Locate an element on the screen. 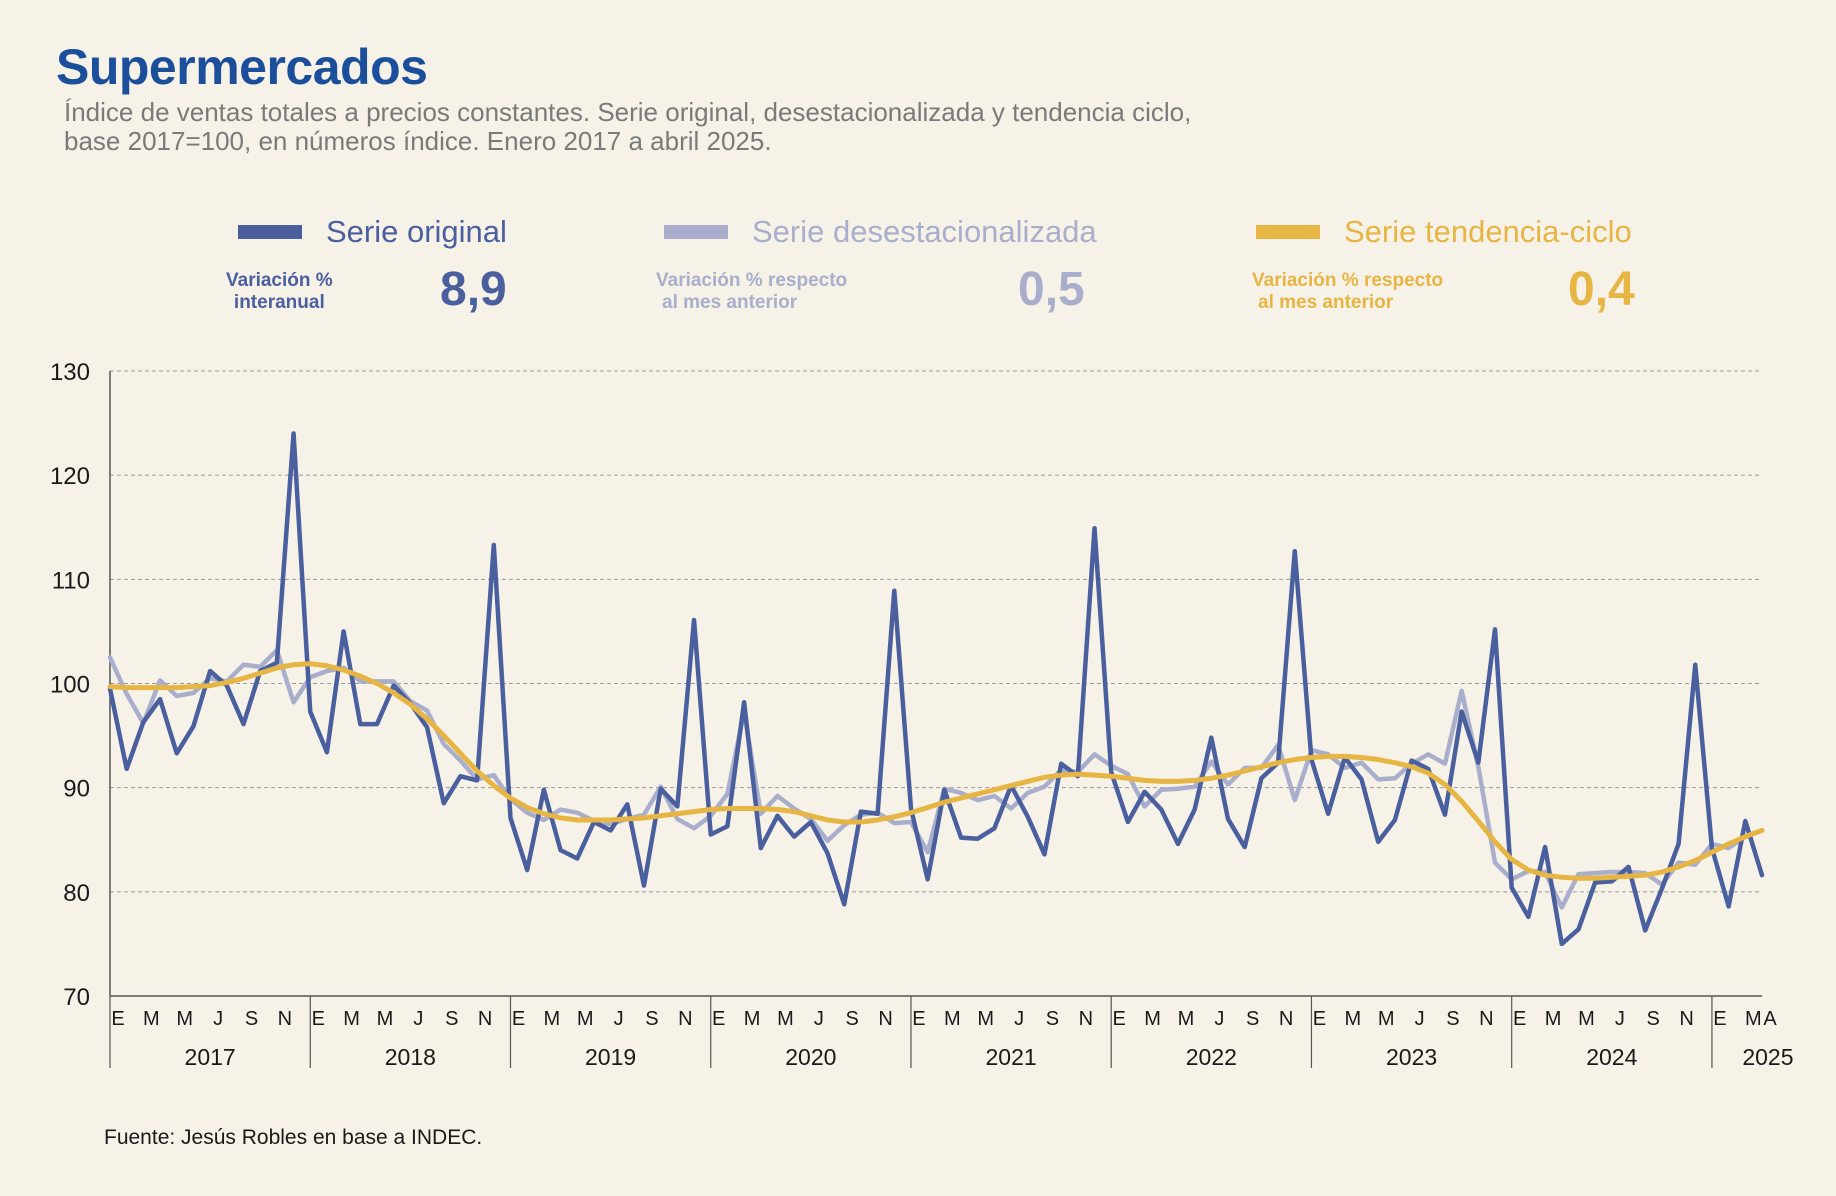 This screenshot has width=1836, height=1196. legend-label-original: Serie original is located at coordinates (416, 231).